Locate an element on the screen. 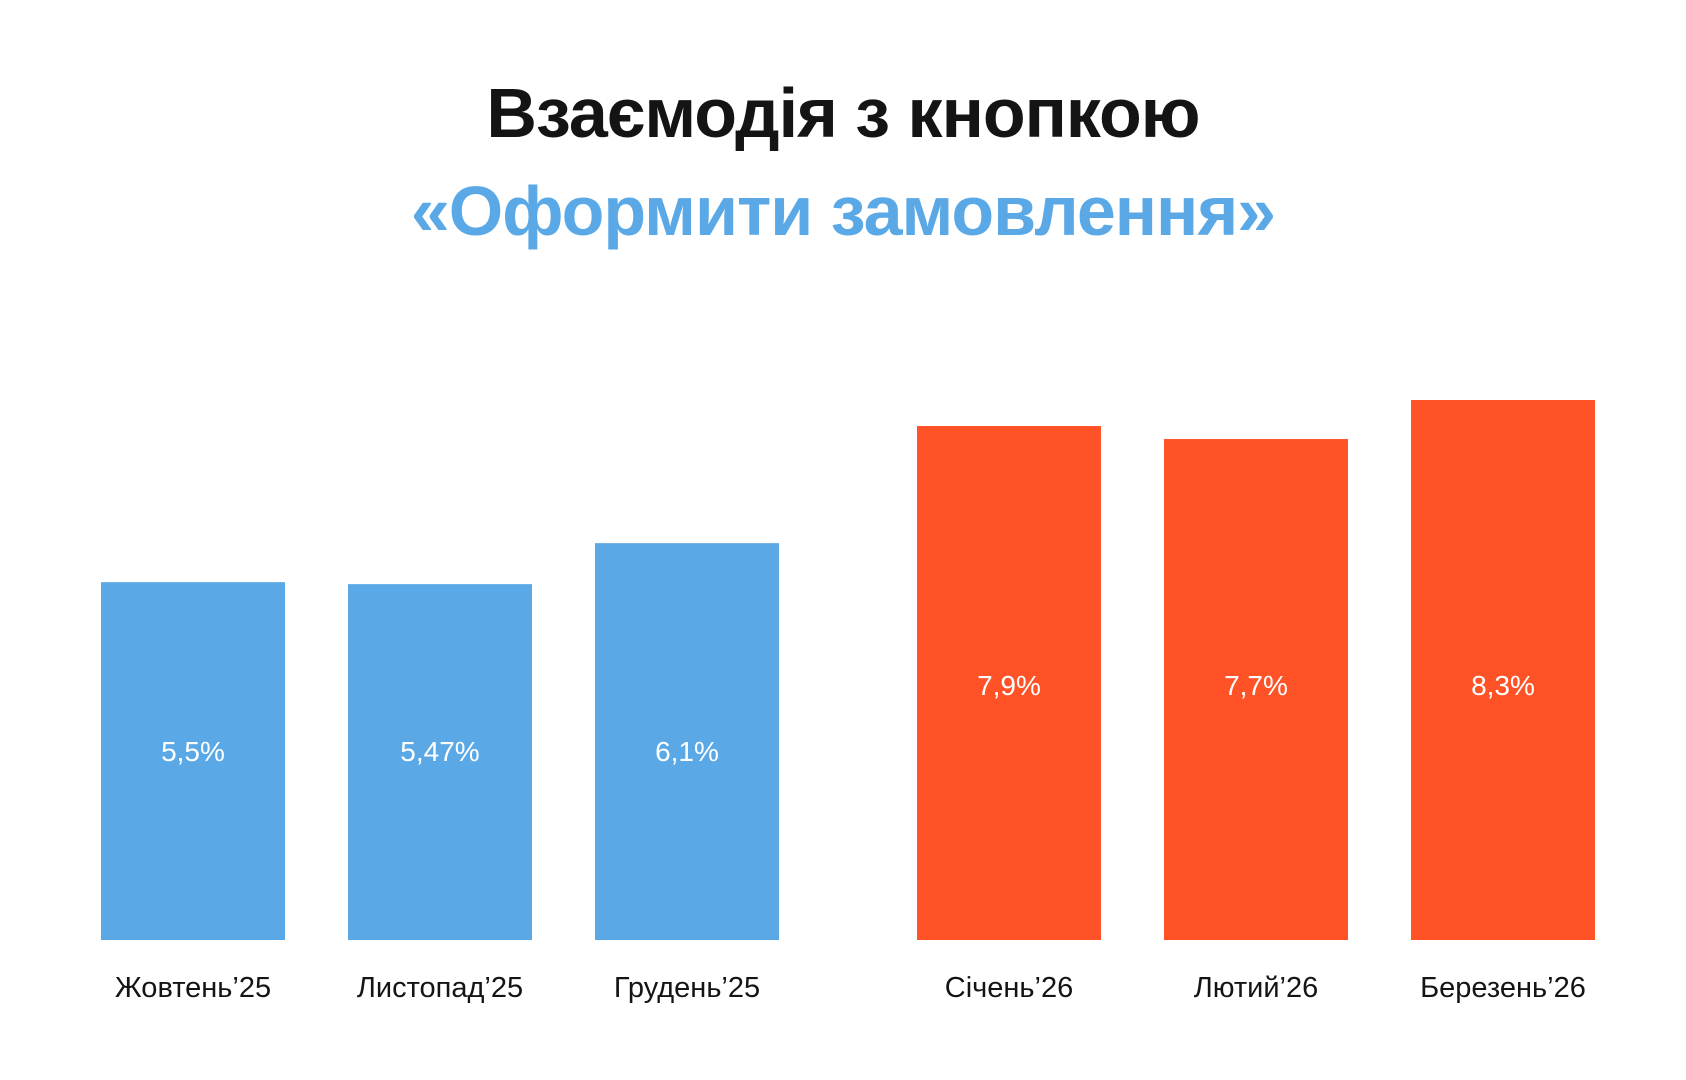 This screenshot has width=1686, height=1080. chart-title-line-1: Взаємодія з кнопкою is located at coordinates (843, 113).